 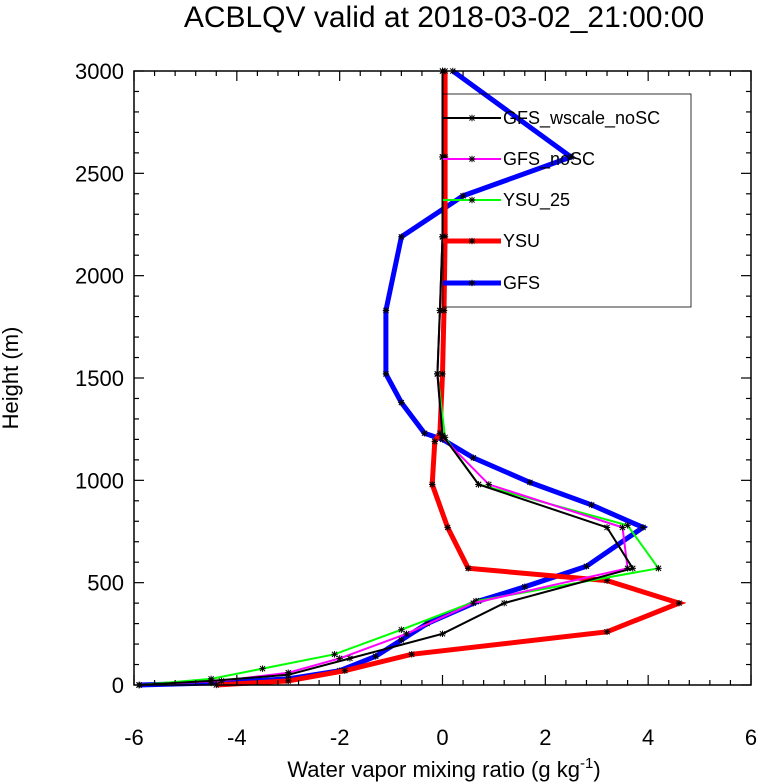 I want to click on legend-item-ysu: YSU, so click(x=491, y=241).